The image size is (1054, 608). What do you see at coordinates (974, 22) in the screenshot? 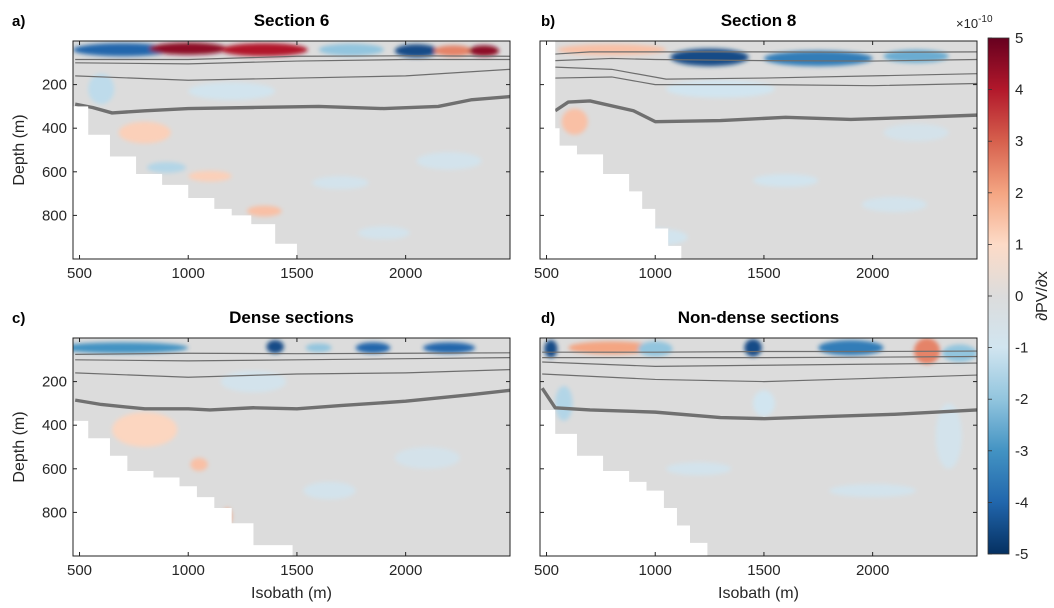
I see `colorbar-multiplier: ×10⁻¹⁰` at bounding box center [974, 22].